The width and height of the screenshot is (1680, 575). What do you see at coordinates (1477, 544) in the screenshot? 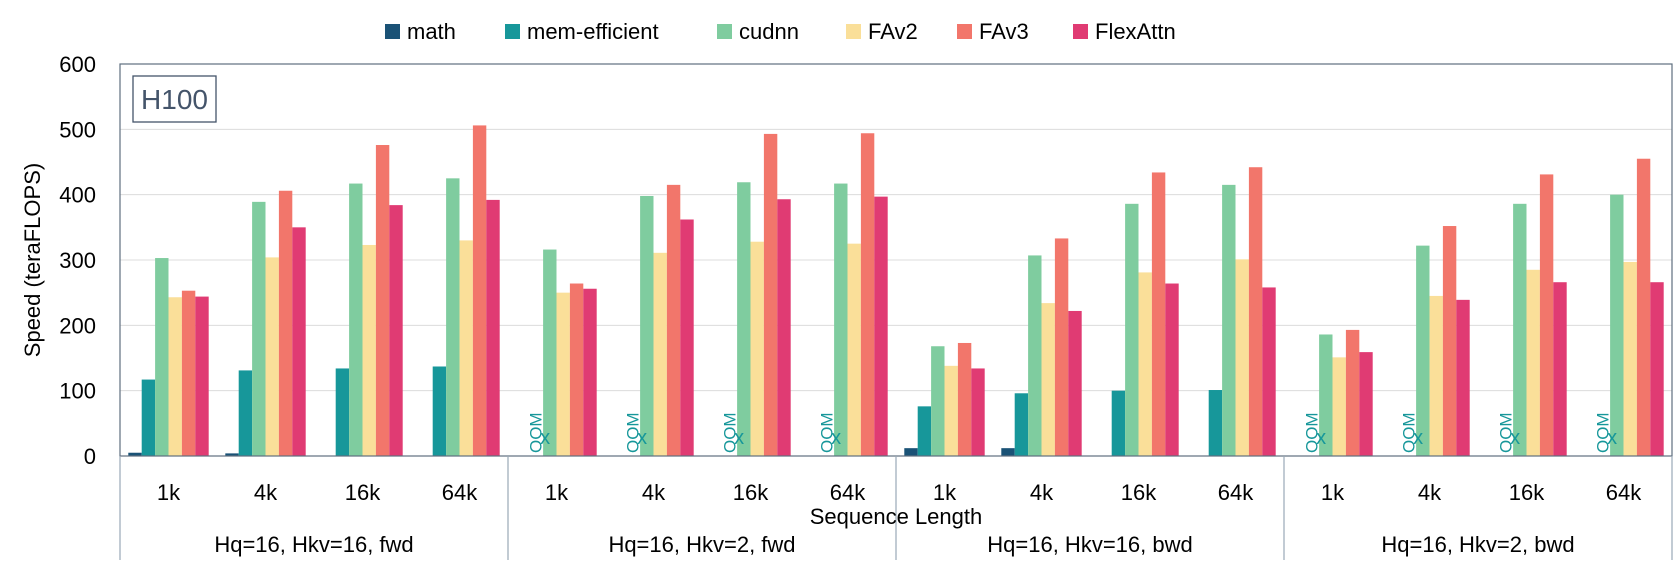
I see `group-label: Hq=16, Hkv=2, bwd` at bounding box center [1477, 544].